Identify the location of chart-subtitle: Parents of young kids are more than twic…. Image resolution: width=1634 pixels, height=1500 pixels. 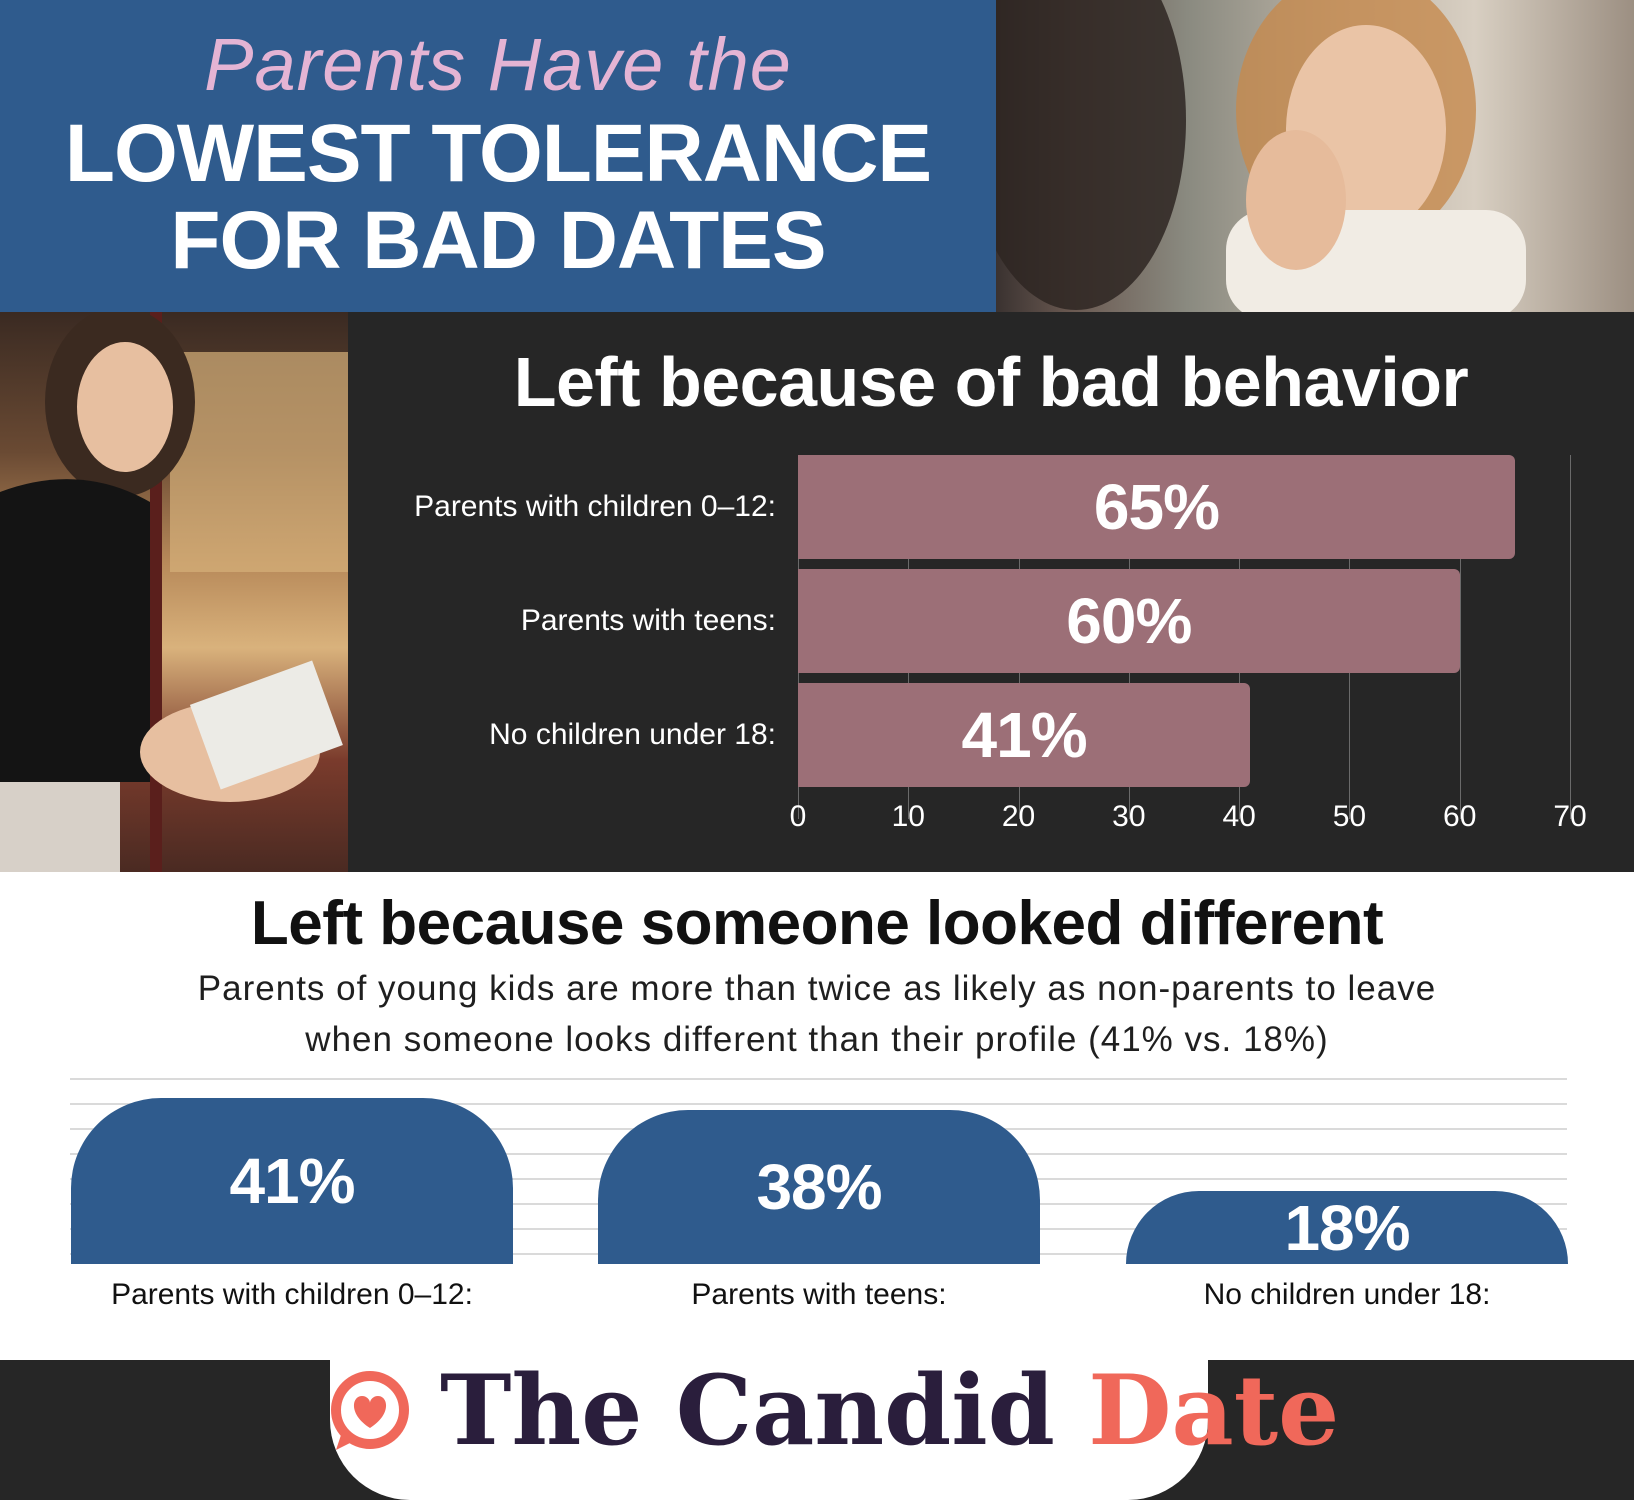
(817, 1014).